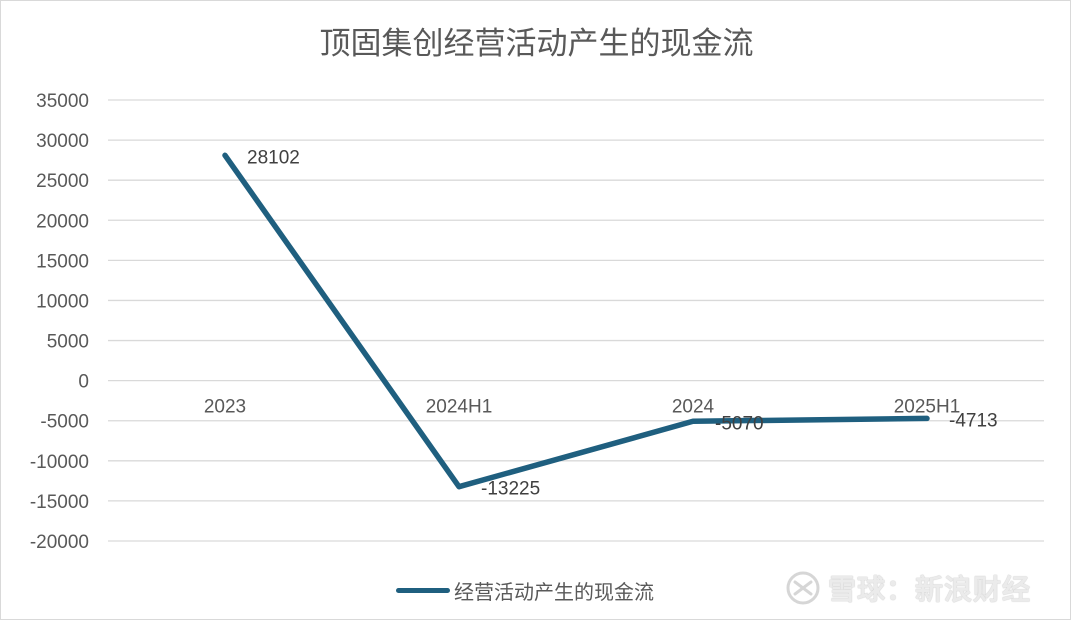  I want to click on y-tick-label: -20000, so click(59, 542).